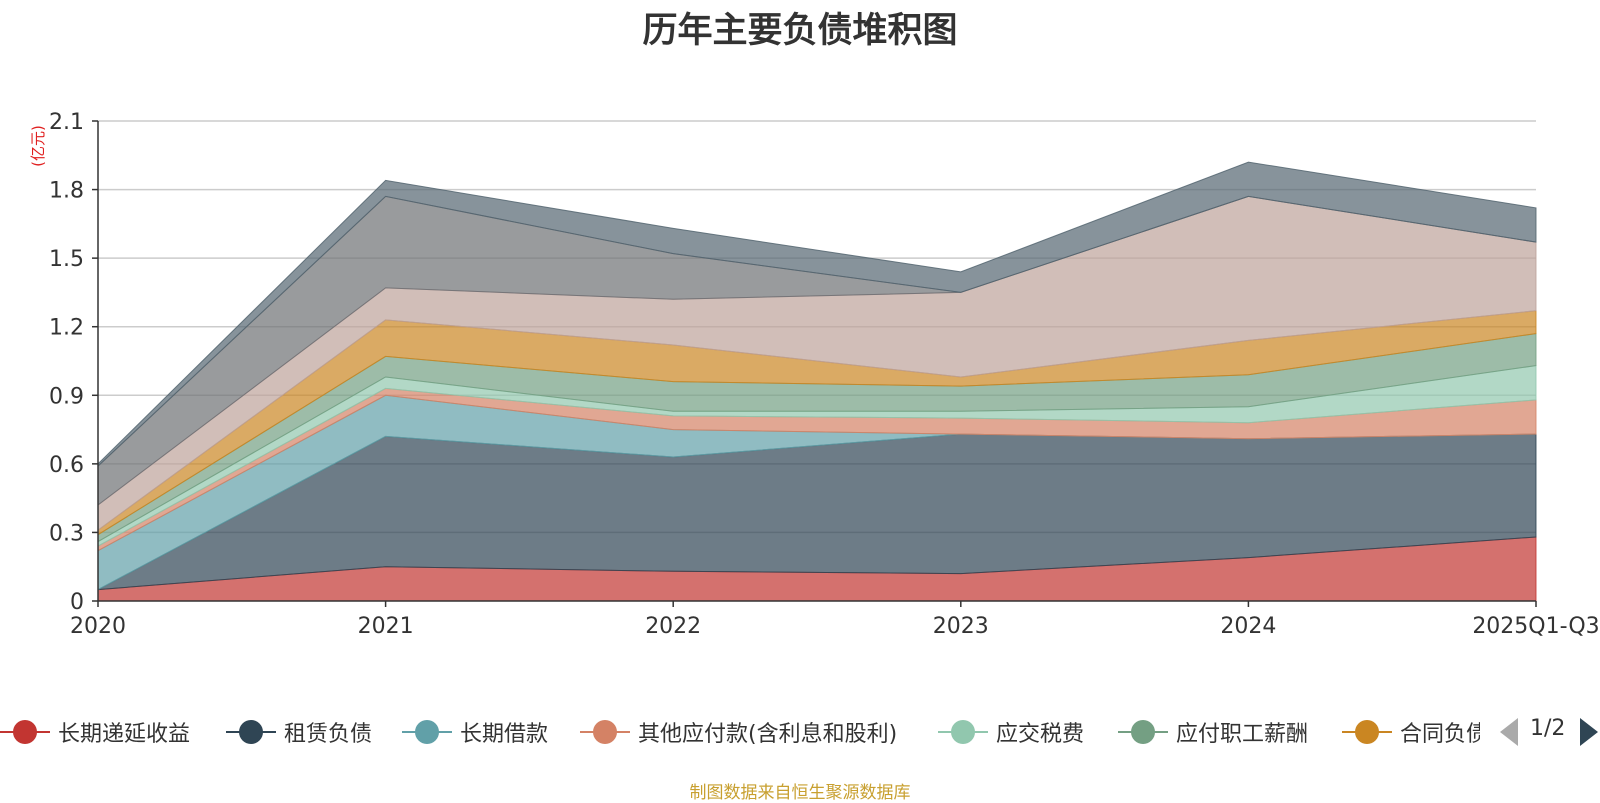  I want to click on x-tick-label: 2025Q1-Q3, so click(1535, 626).